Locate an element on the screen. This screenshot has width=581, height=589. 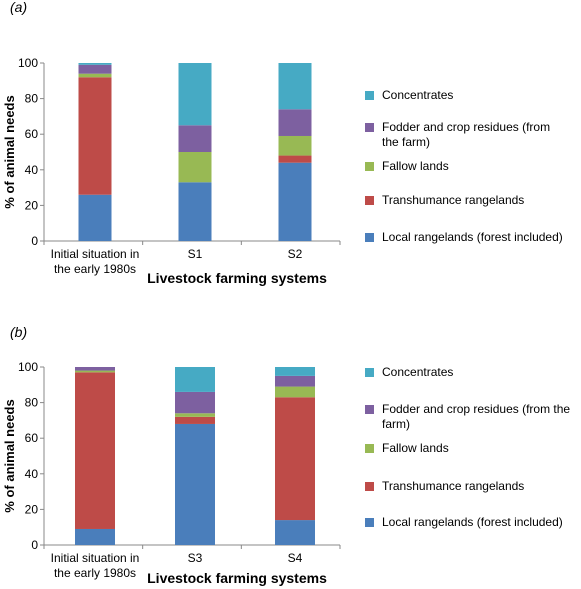
panel-label: (a) is located at coordinates (18, 7).